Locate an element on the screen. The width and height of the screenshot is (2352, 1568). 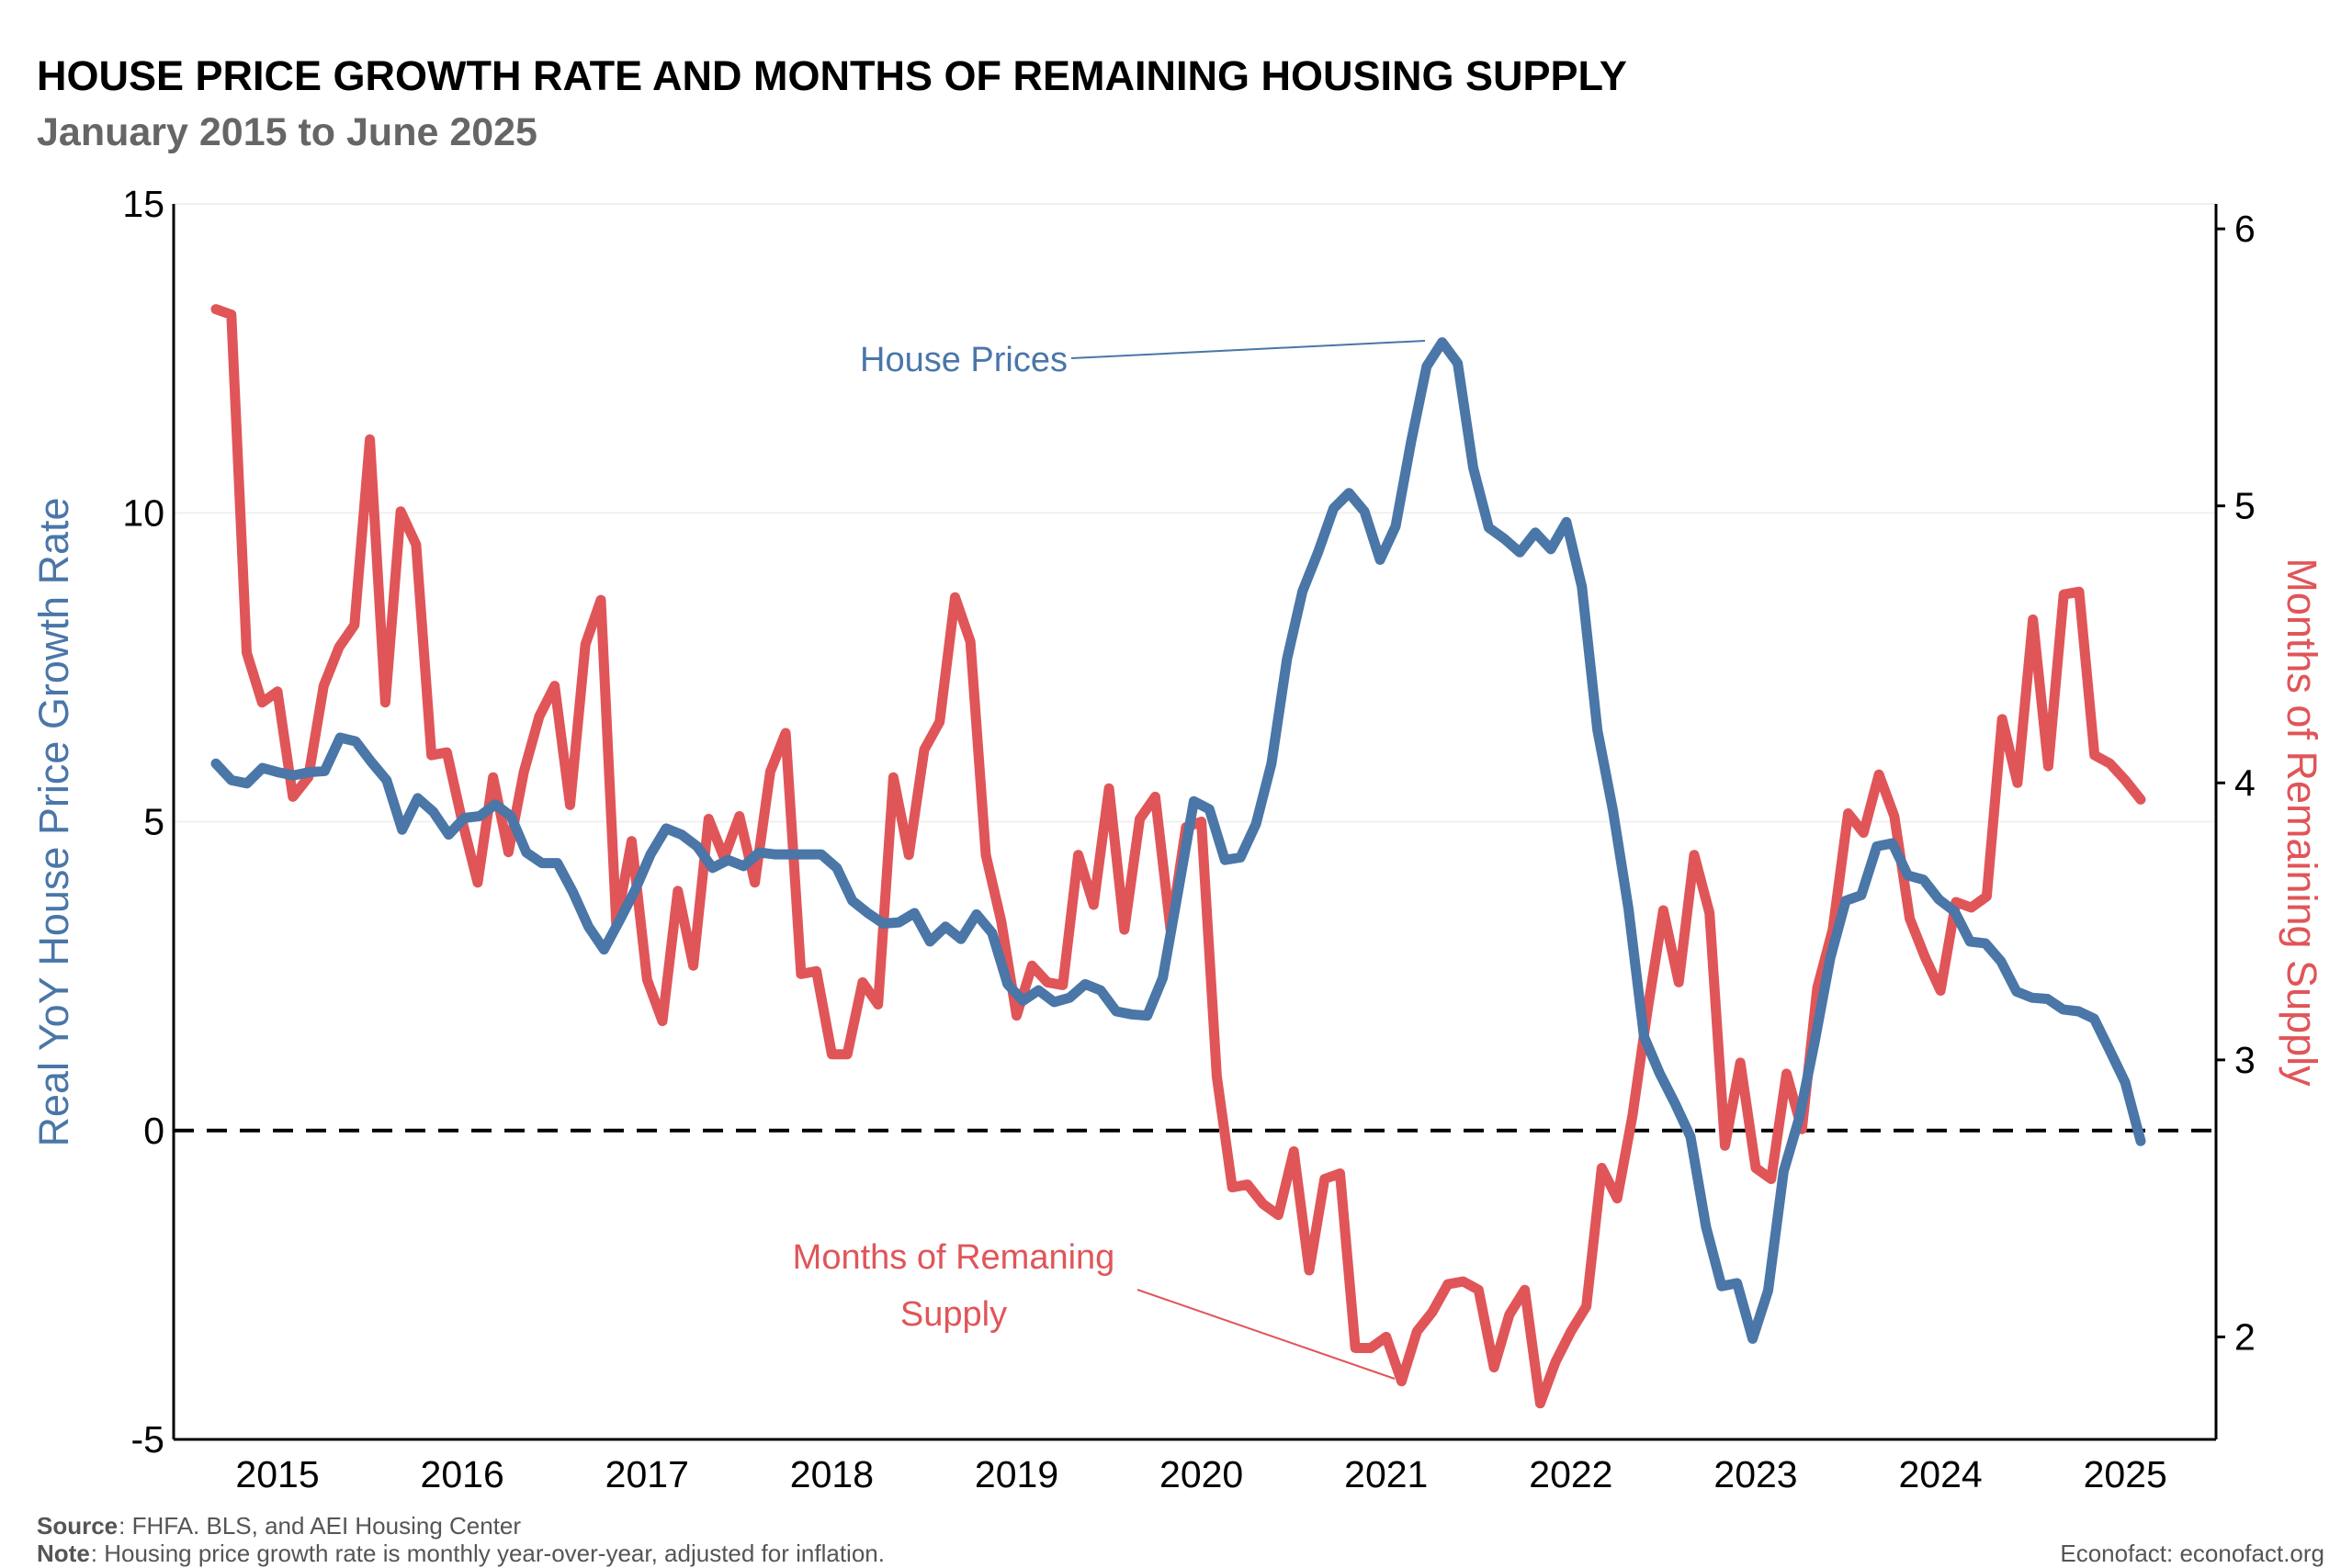
right-axis-ticks: 2 3 4 5 6 is located at coordinates (2236, 783).